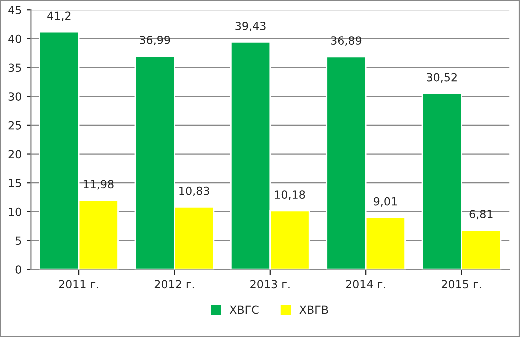  Describe the element at coordinates (244, 310) in the screenshot. I see `legend-label: ХВГС` at that location.